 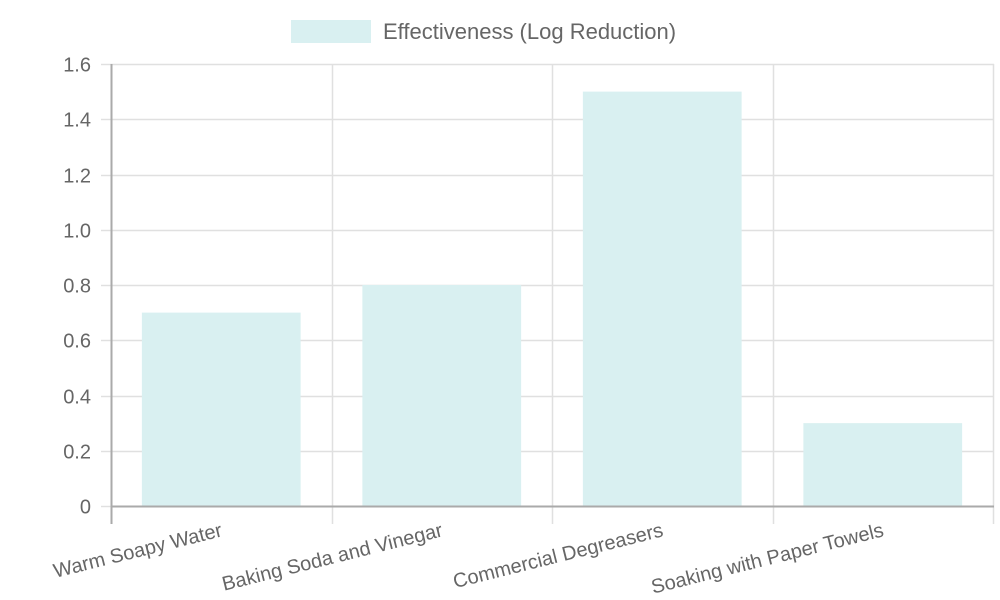 What do you see at coordinates (767, 559) in the screenshot?
I see `x-tick-label: Soaking with Paper Towels` at bounding box center [767, 559].